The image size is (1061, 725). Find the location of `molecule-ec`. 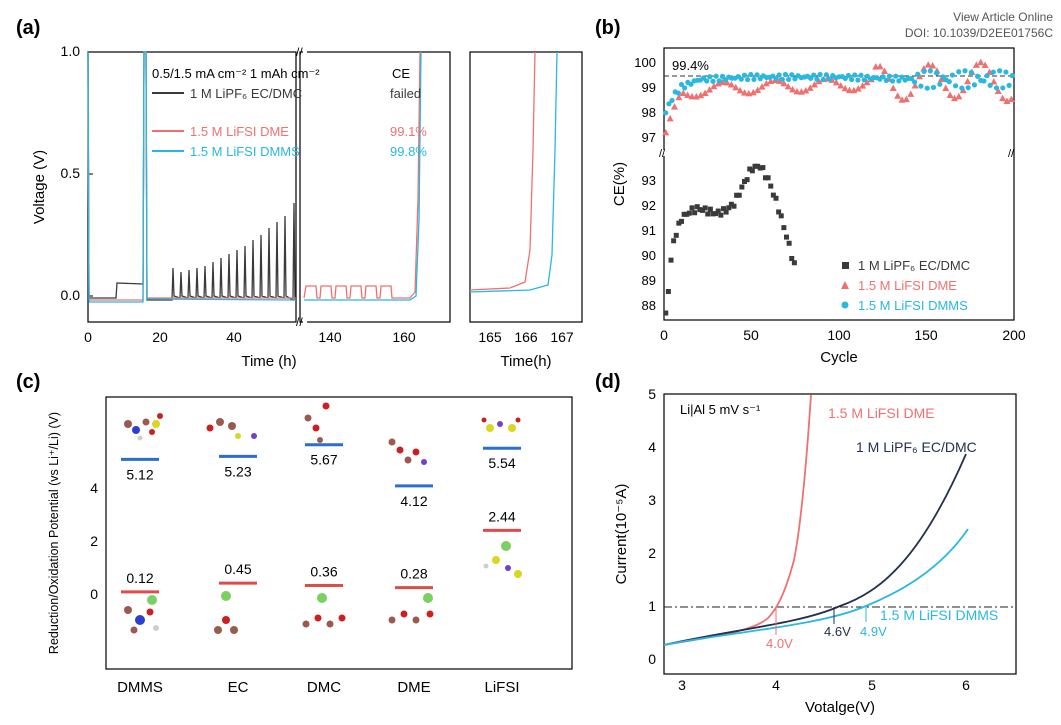

molecule-ec is located at coordinates (231, 526).